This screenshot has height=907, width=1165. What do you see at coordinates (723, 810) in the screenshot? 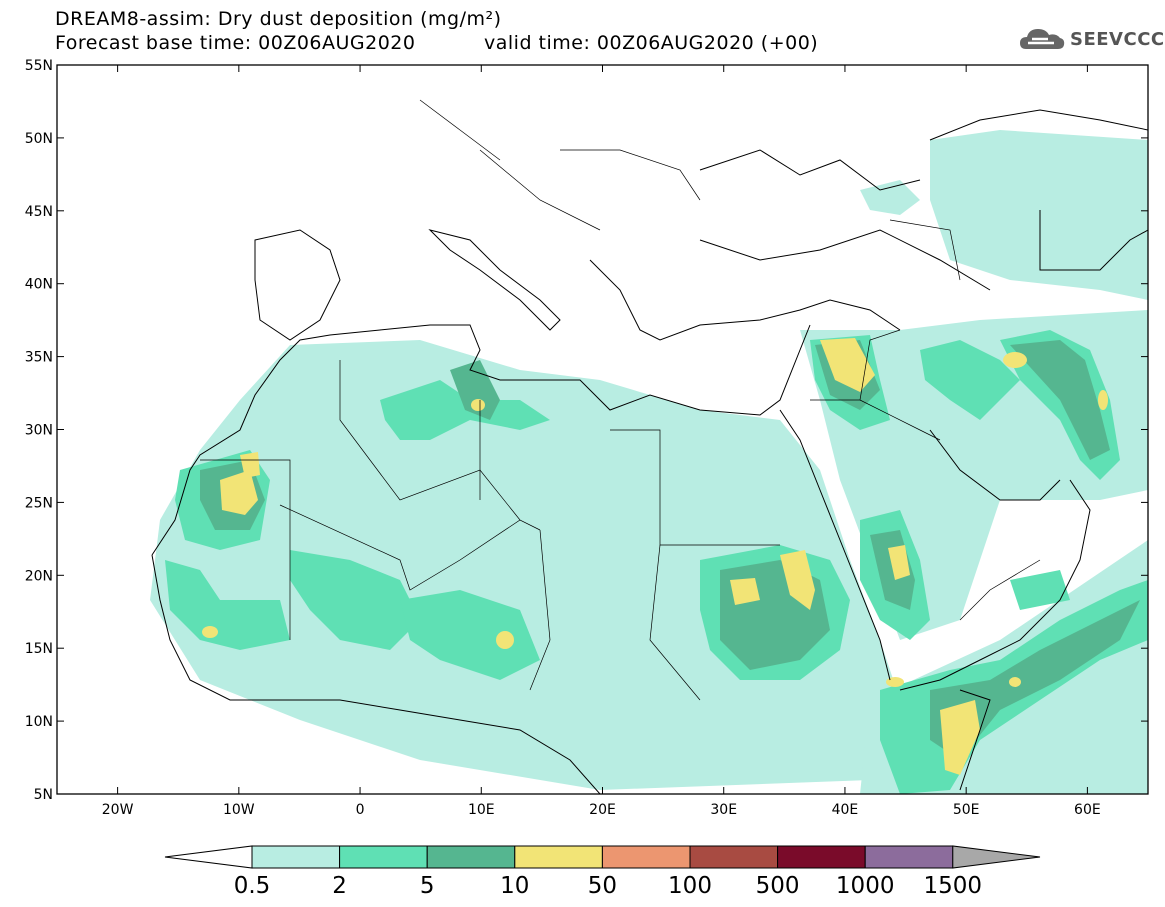
I see `lon-tick-label: 30E` at bounding box center [723, 810].